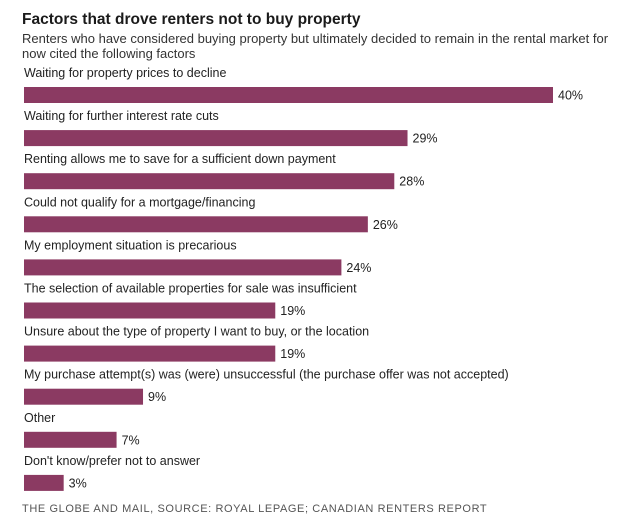 This screenshot has height=527, width=640. What do you see at coordinates (385, 225) in the screenshot?
I see `value-label: 26%` at bounding box center [385, 225].